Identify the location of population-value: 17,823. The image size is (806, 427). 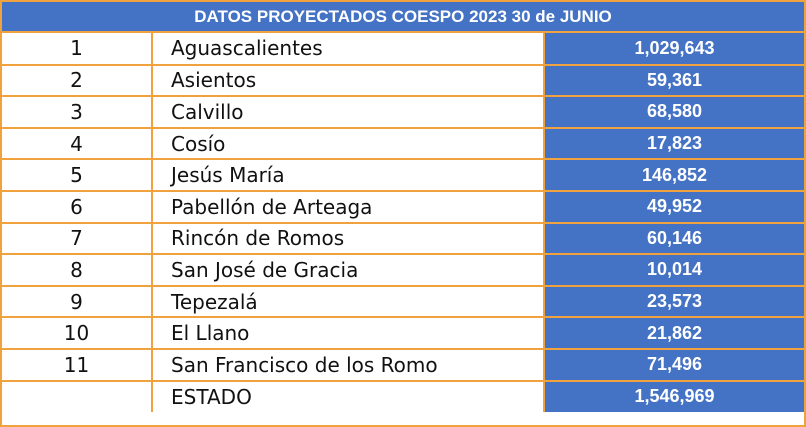
(673, 143).